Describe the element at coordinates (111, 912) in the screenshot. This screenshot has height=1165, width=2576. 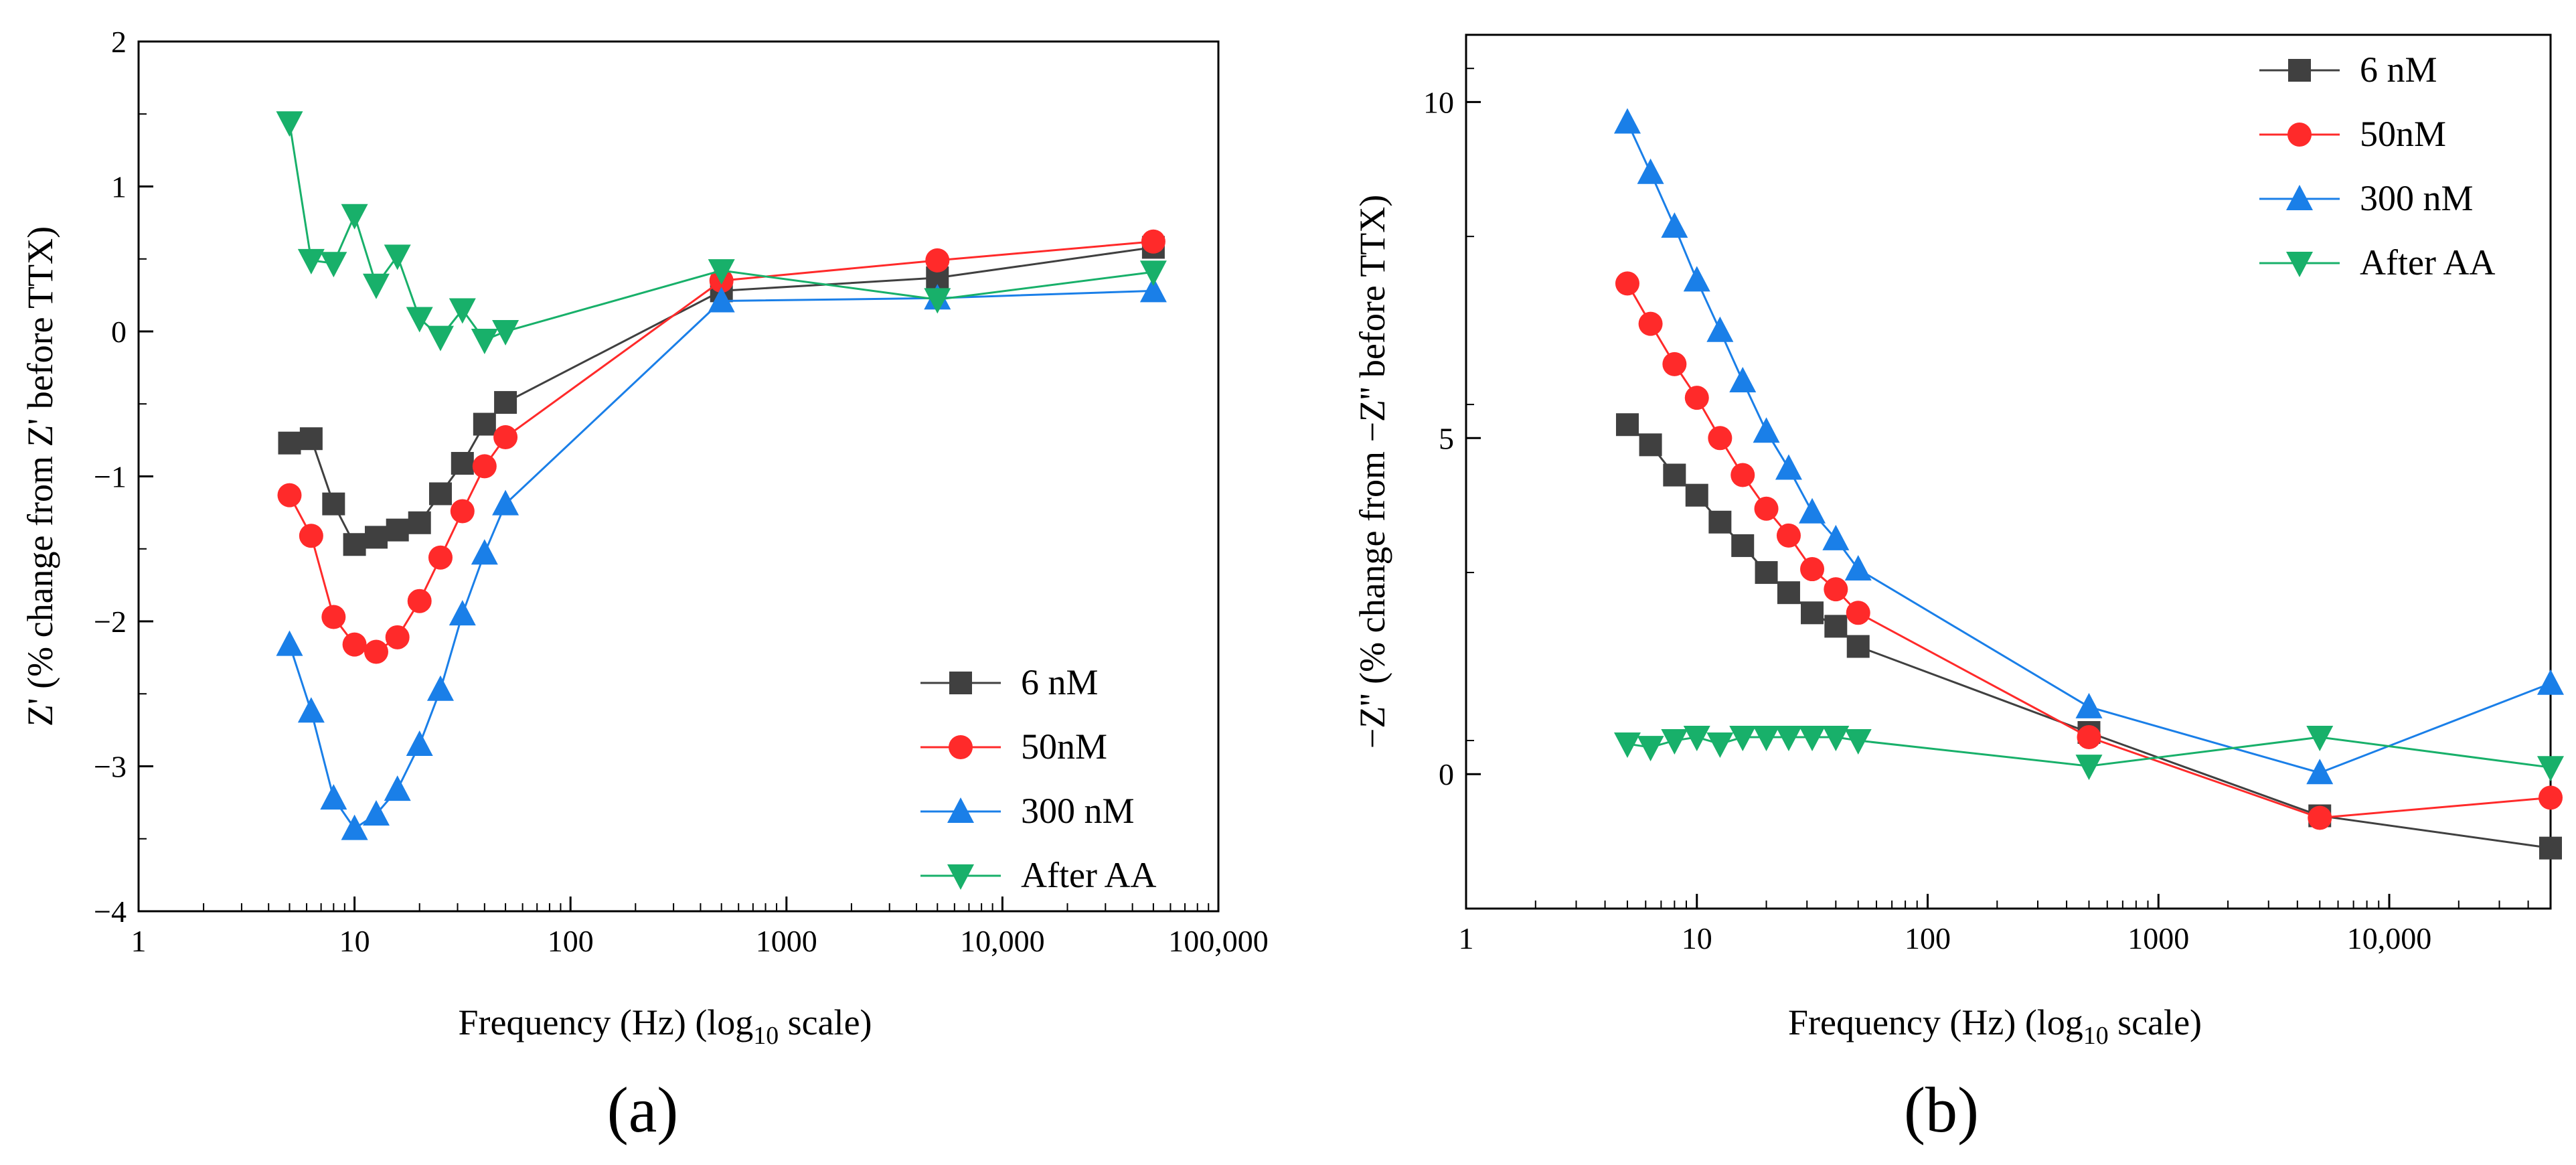
I see `y-tick-label: −4` at that location.